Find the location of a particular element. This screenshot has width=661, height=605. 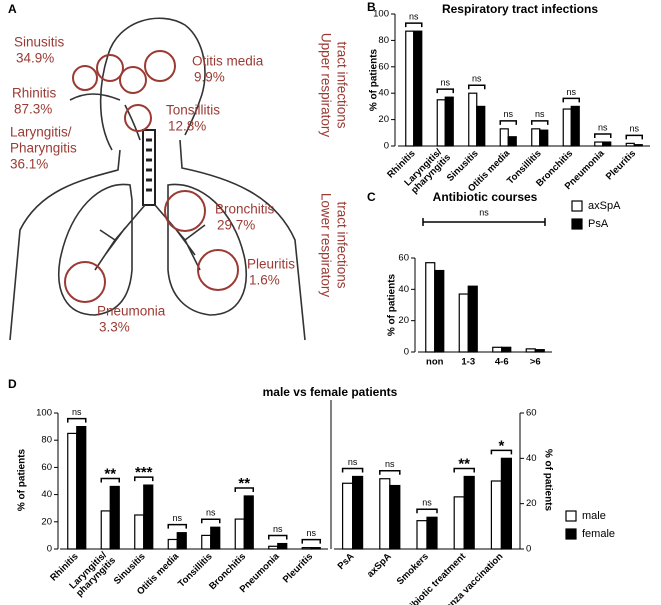

x-tick-label: 4-6 is located at coordinates (502, 362).